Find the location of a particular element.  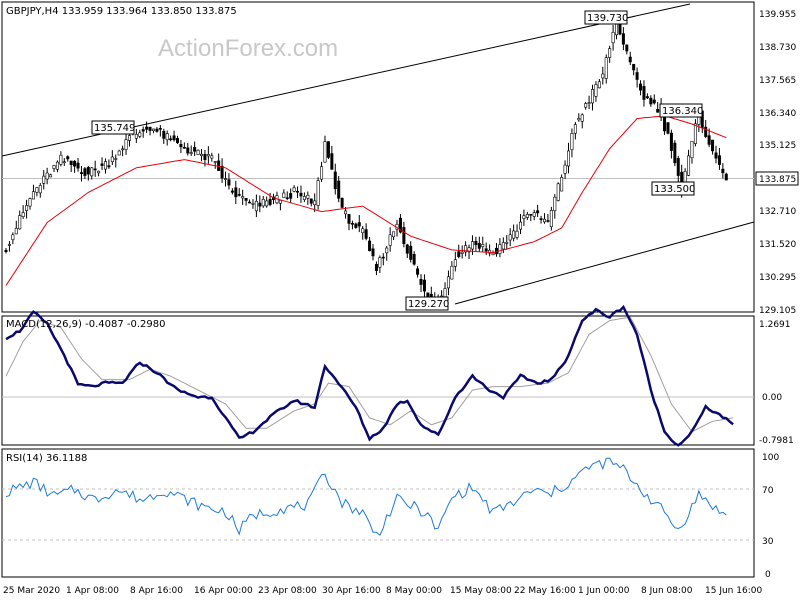

time-tick: 16 Apr 00:00 is located at coordinates (223, 591).